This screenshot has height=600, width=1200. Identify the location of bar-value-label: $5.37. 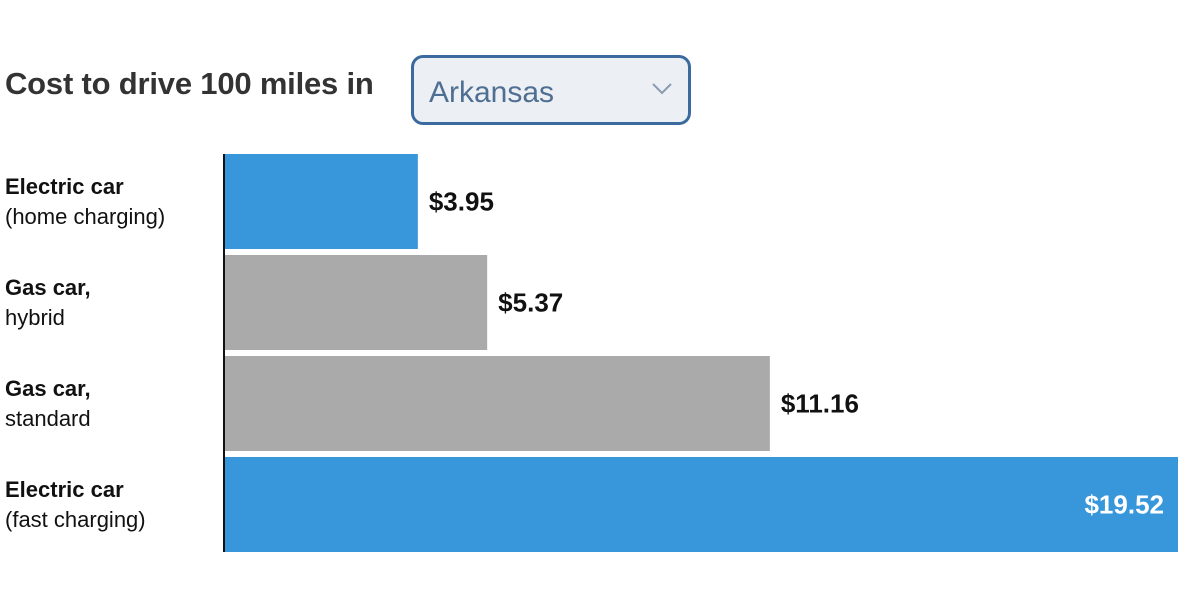
(530, 303).